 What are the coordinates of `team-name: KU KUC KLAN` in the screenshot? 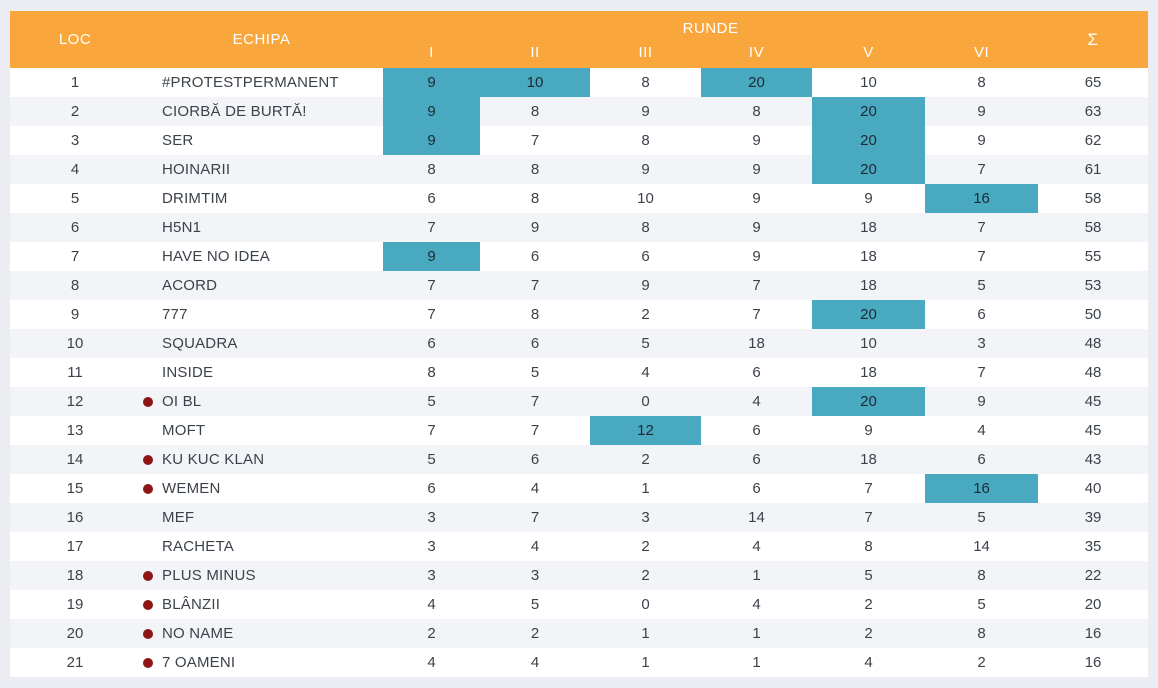 It's located at (213, 459).